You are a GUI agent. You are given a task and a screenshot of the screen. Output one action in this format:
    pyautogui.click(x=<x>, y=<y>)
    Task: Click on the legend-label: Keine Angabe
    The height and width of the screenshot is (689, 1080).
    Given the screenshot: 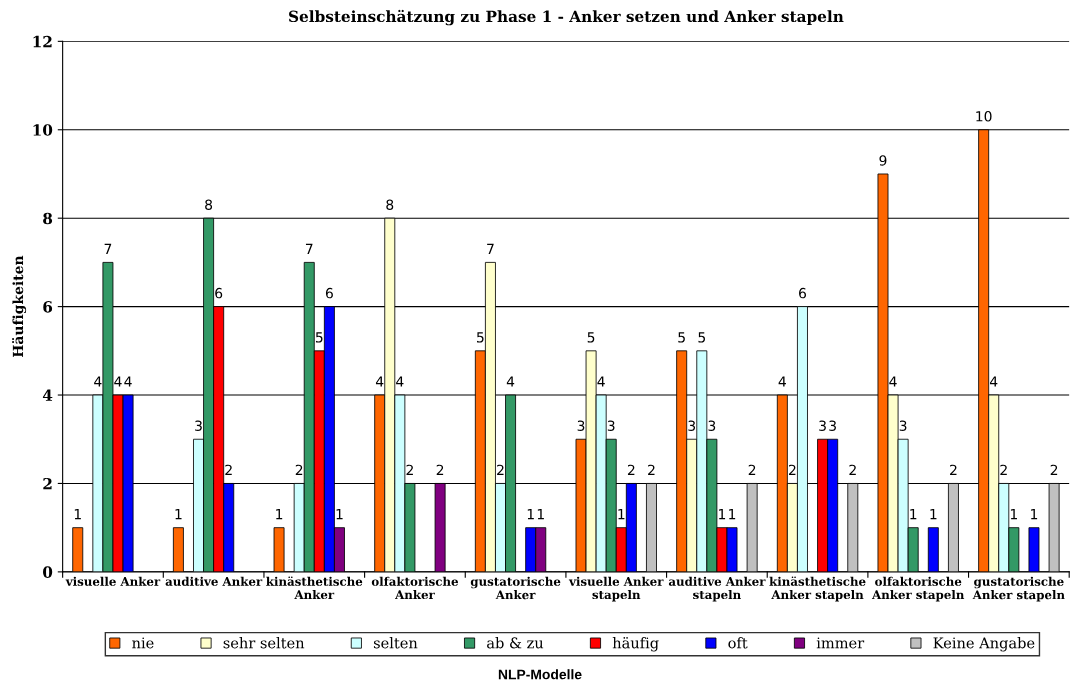 What is the action you would take?
    pyautogui.click(x=984, y=644)
    